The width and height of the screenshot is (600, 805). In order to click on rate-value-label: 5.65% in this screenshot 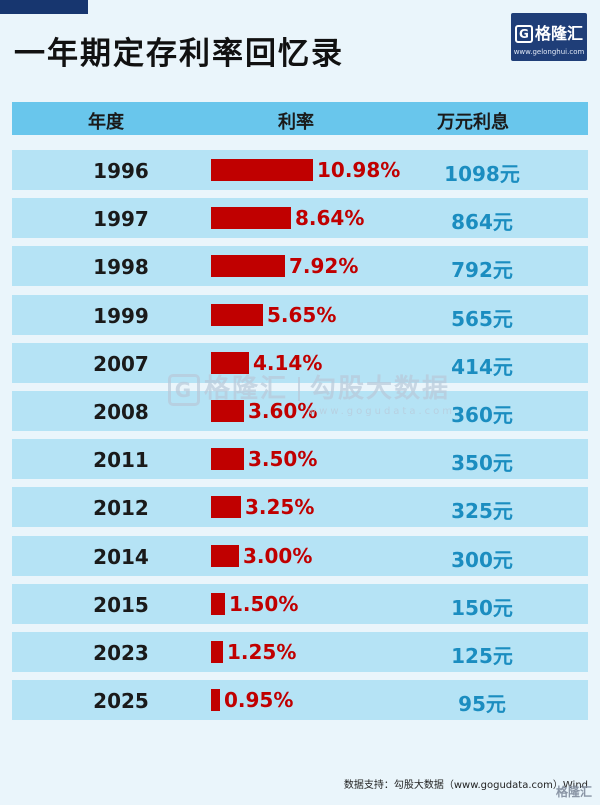, I will do `click(302, 315)`.